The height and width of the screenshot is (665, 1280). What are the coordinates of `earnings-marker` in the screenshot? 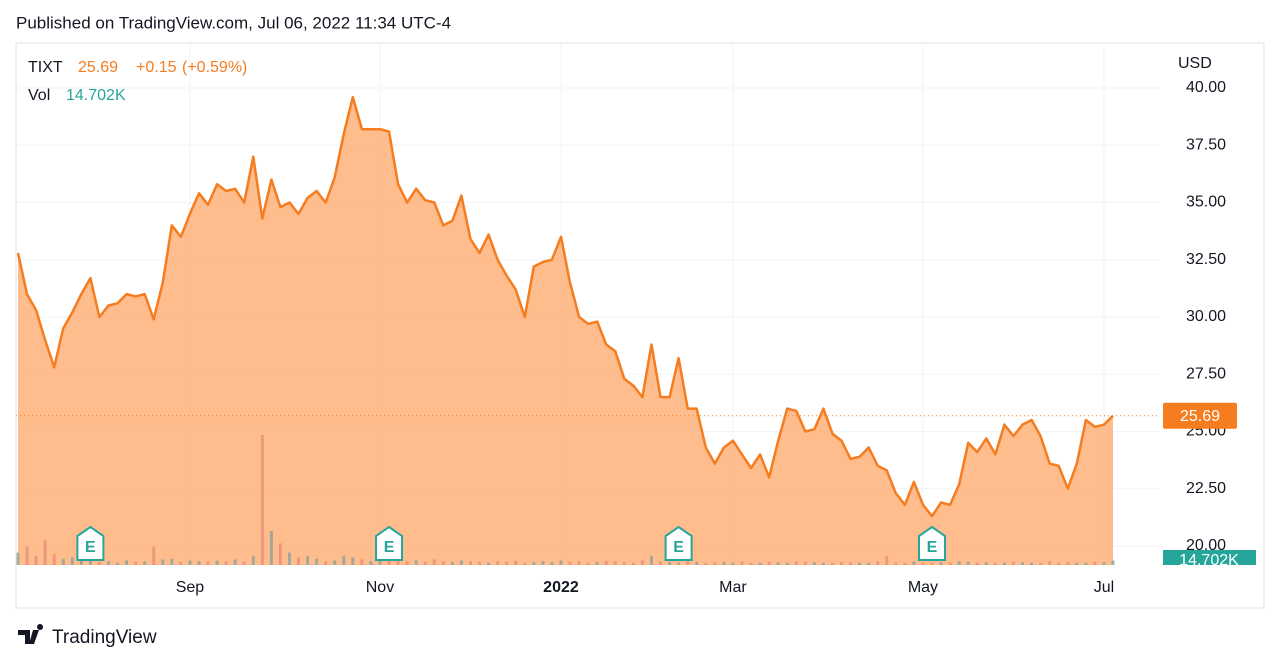 It's located at (678, 543).